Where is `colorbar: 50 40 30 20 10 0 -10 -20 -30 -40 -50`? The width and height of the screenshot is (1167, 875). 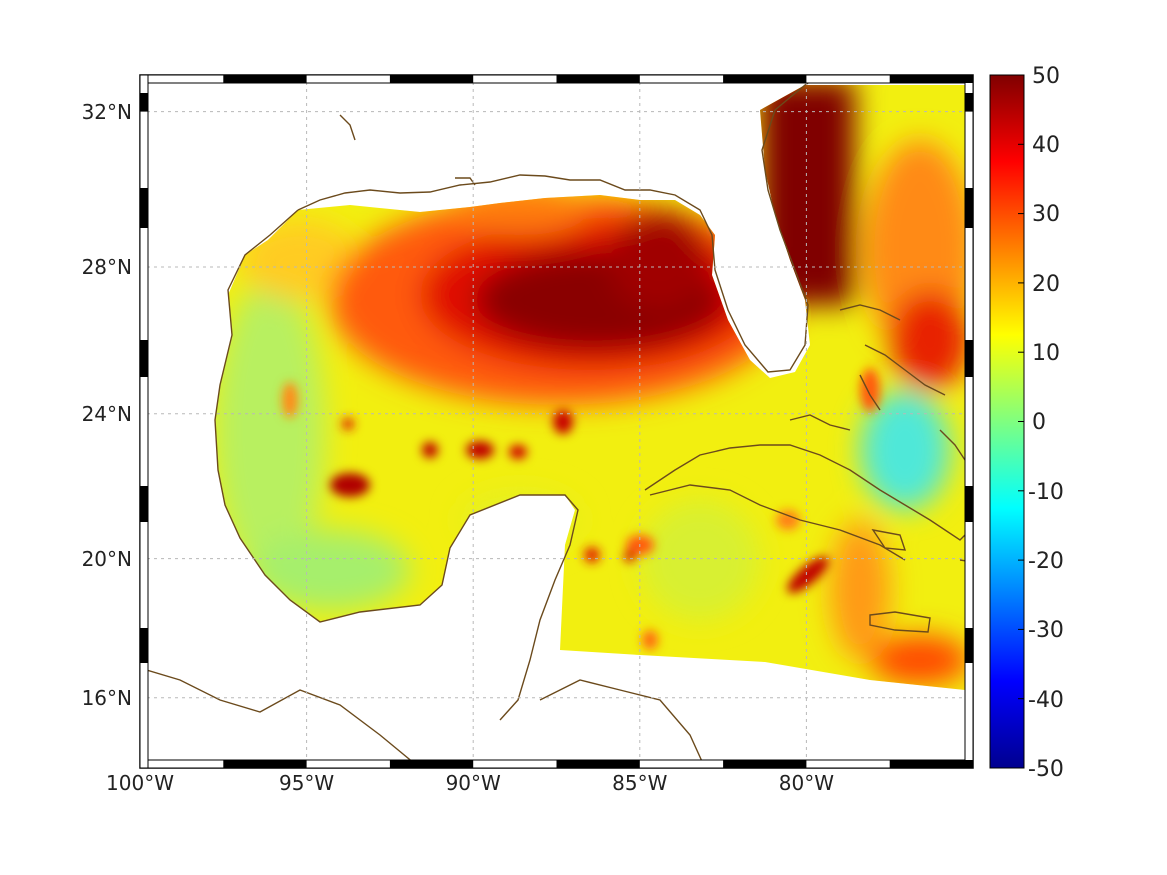
colorbar: 50 40 30 20 10 0 -10 -20 -30 -40 -50 is located at coordinates (1026, 423).